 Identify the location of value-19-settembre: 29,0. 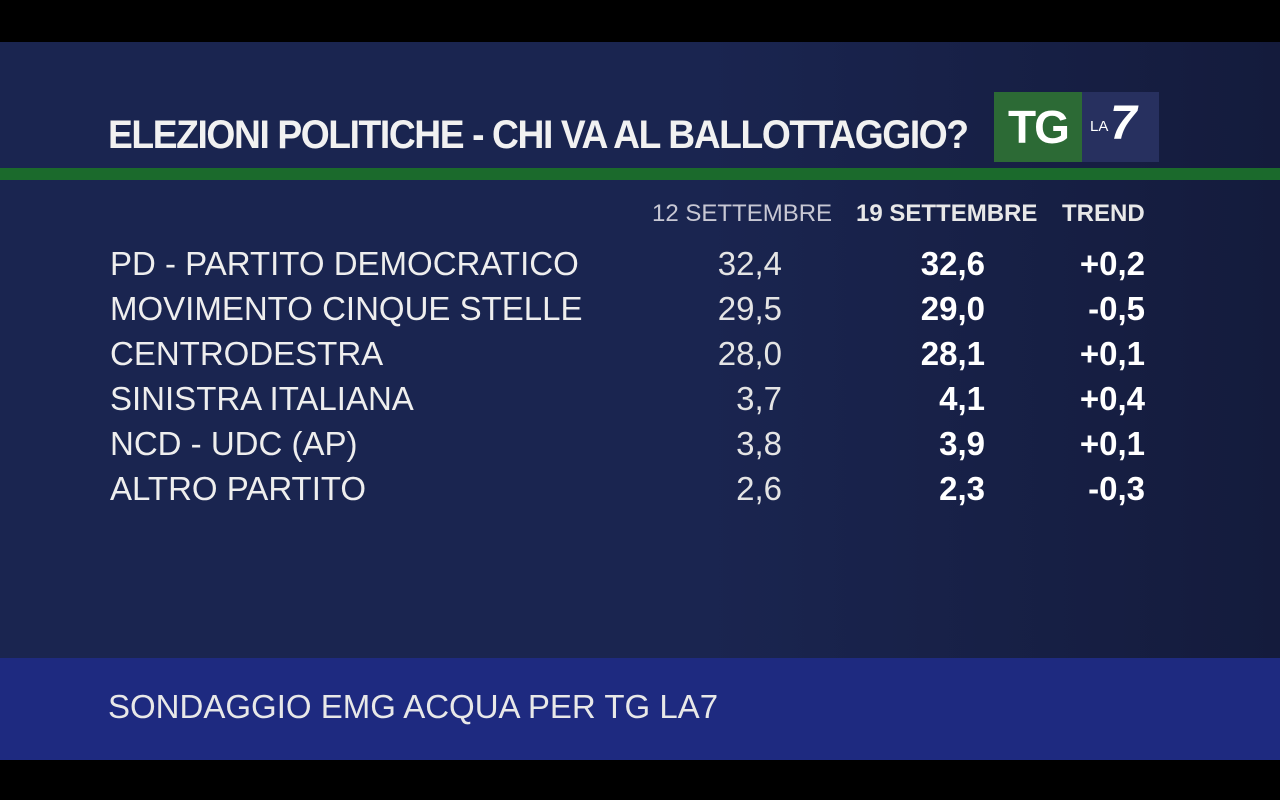
(952, 308).